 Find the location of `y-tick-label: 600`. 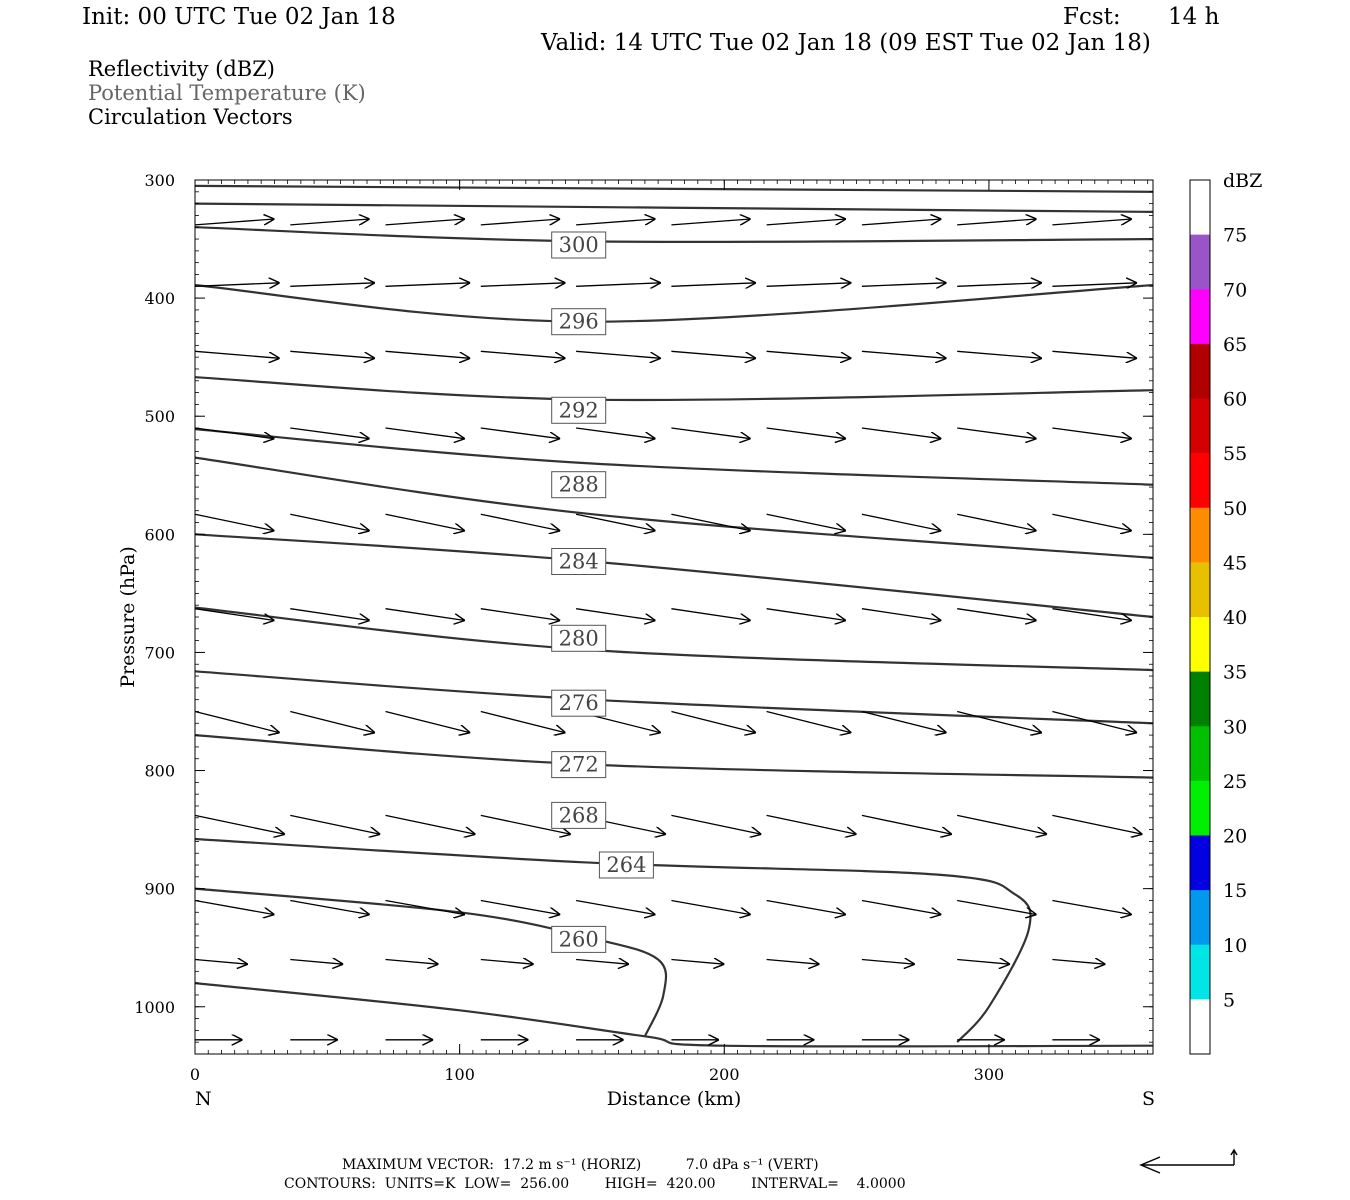

y-tick-label: 600 is located at coordinates (159, 534).